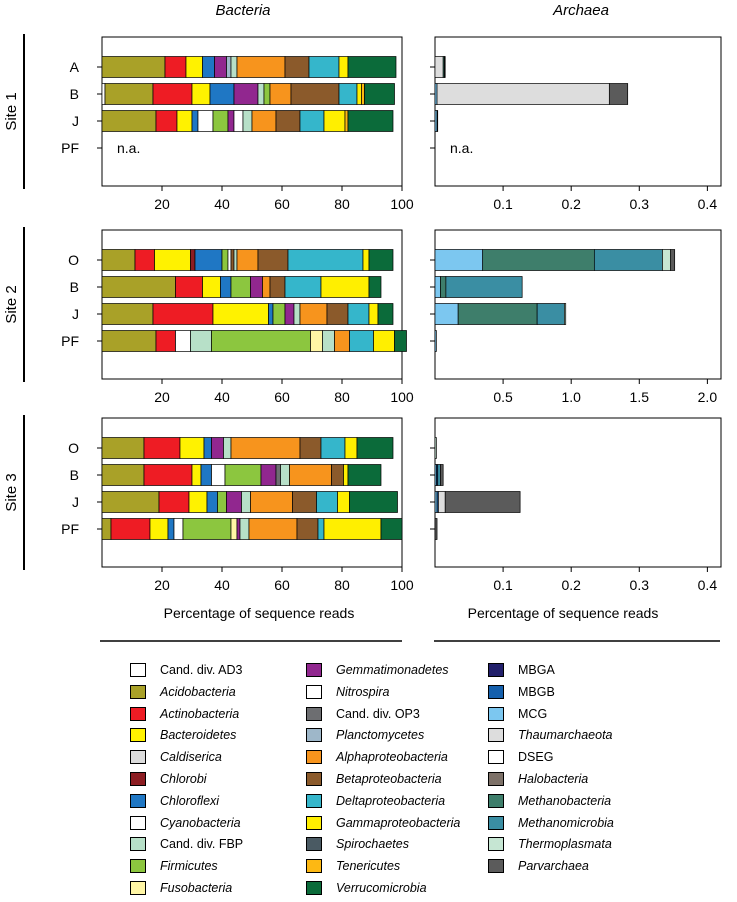  What do you see at coordinates (75, 121) in the screenshot?
I see `row-label-J: J` at bounding box center [75, 121].